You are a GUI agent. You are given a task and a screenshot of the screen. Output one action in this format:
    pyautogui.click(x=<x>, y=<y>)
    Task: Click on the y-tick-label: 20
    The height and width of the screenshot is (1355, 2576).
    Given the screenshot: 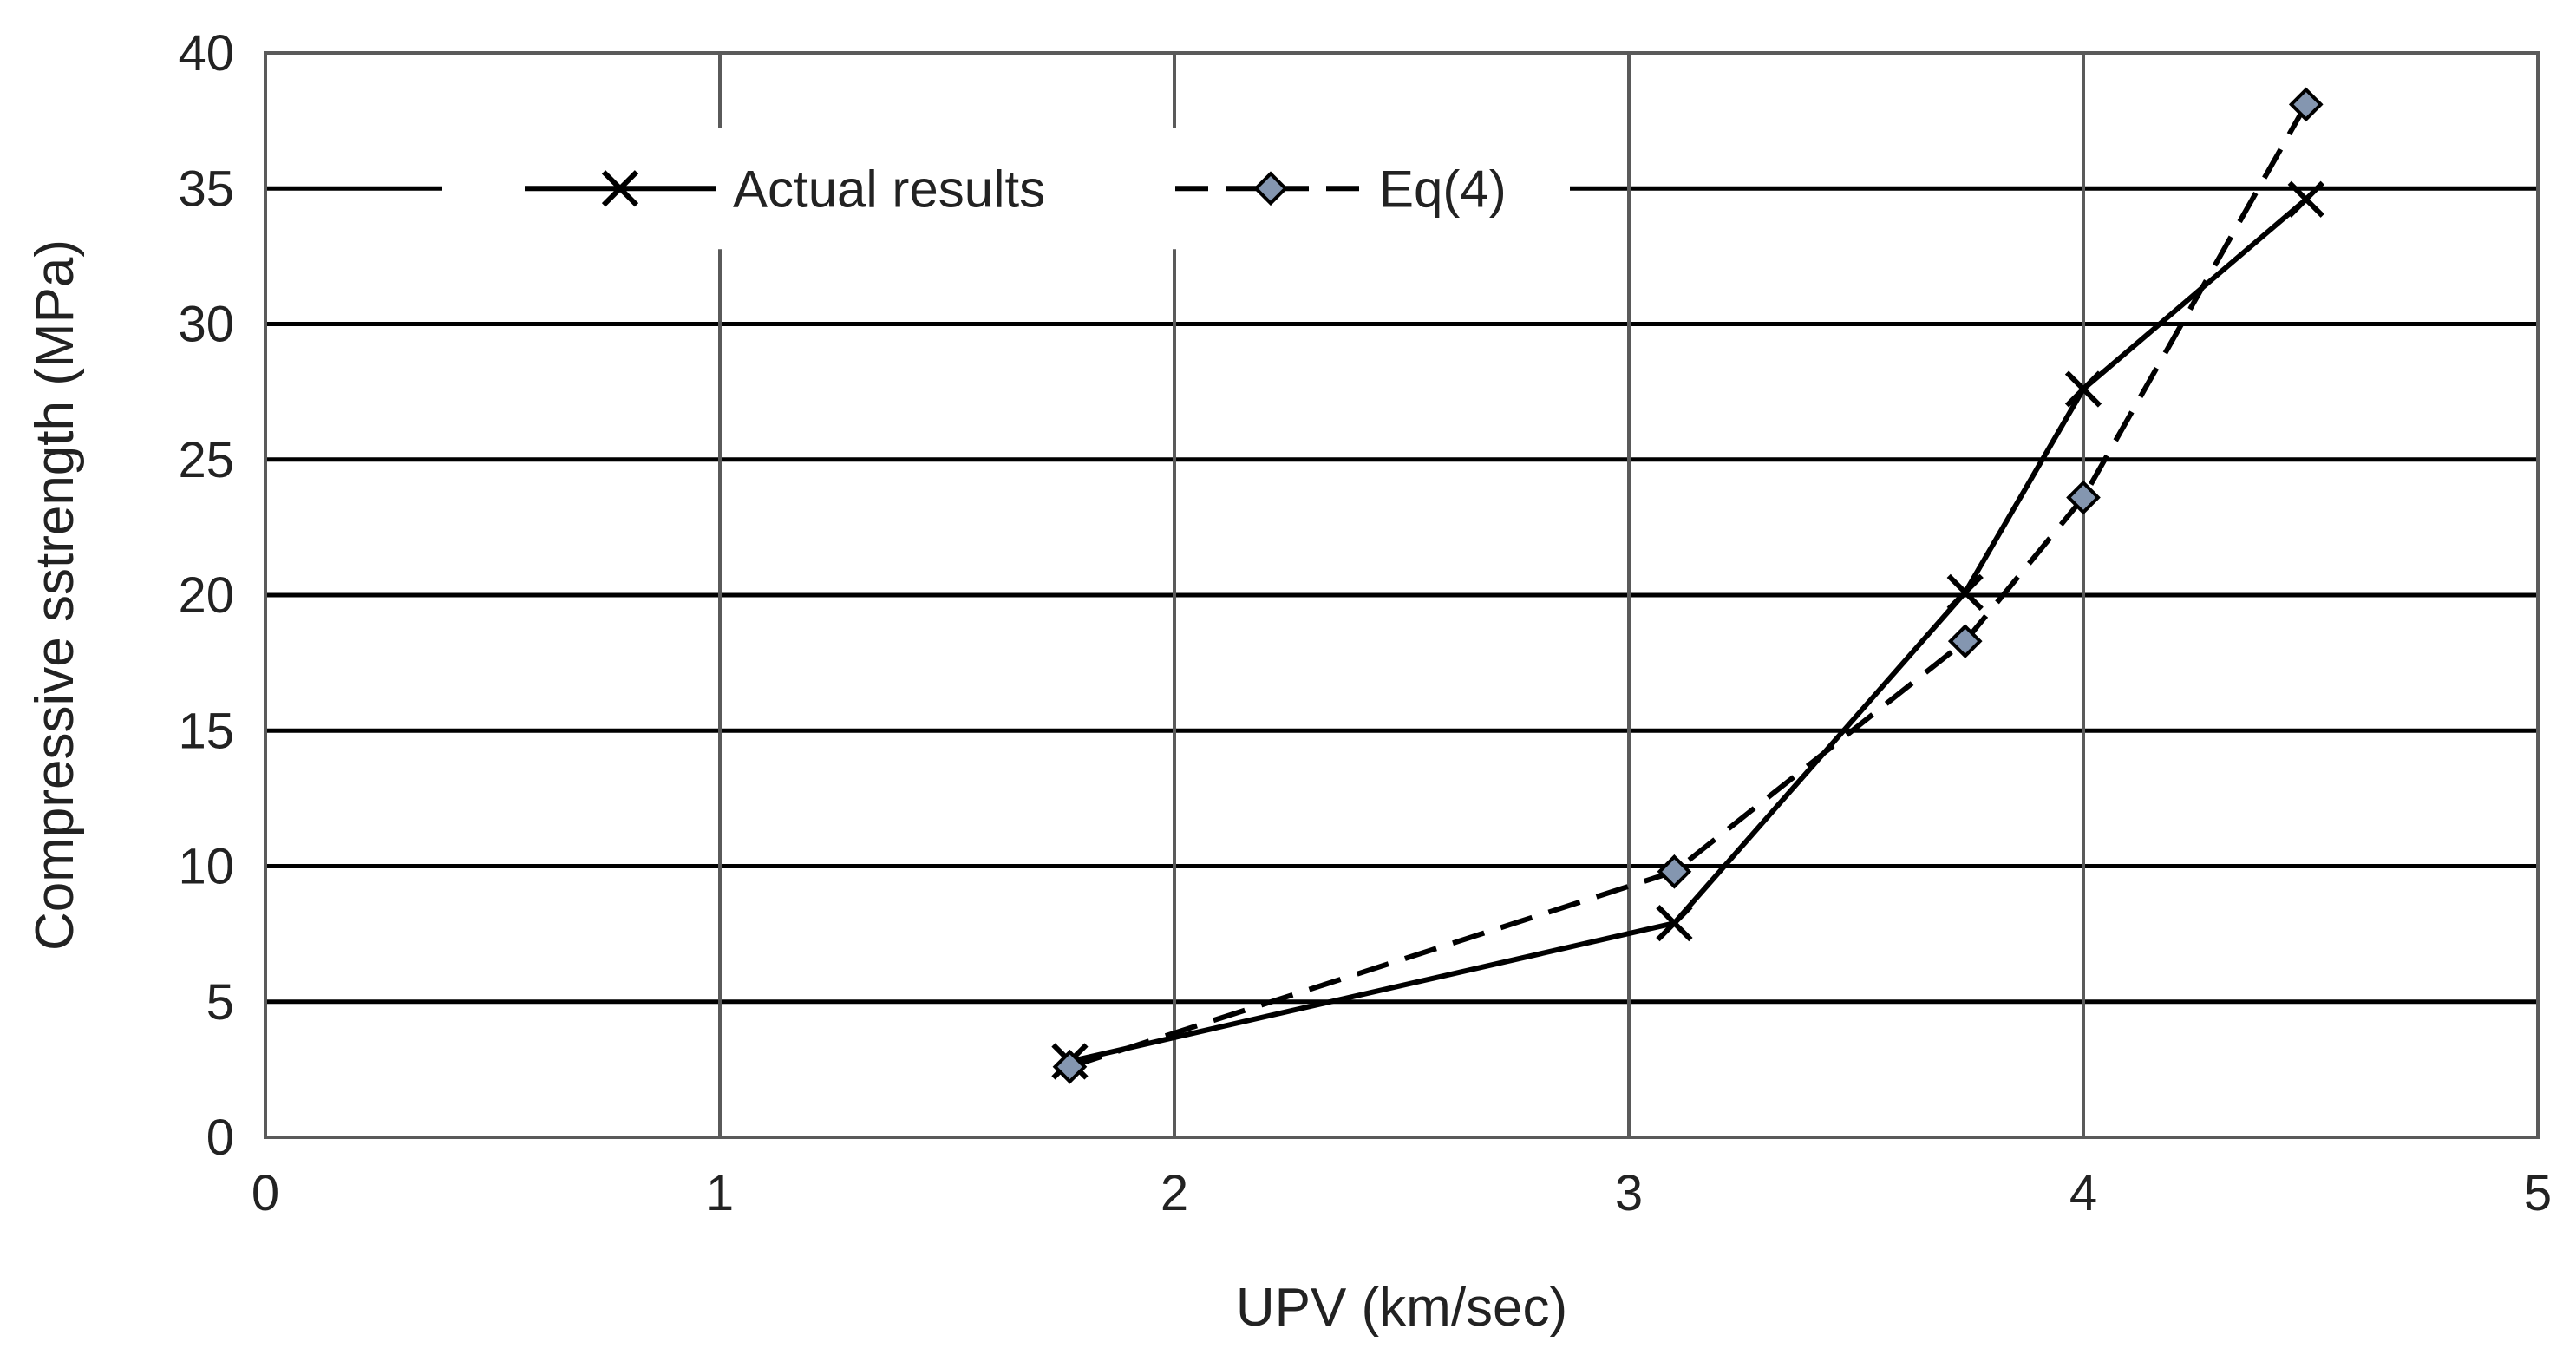 What is the action you would take?
    pyautogui.click(x=206, y=595)
    